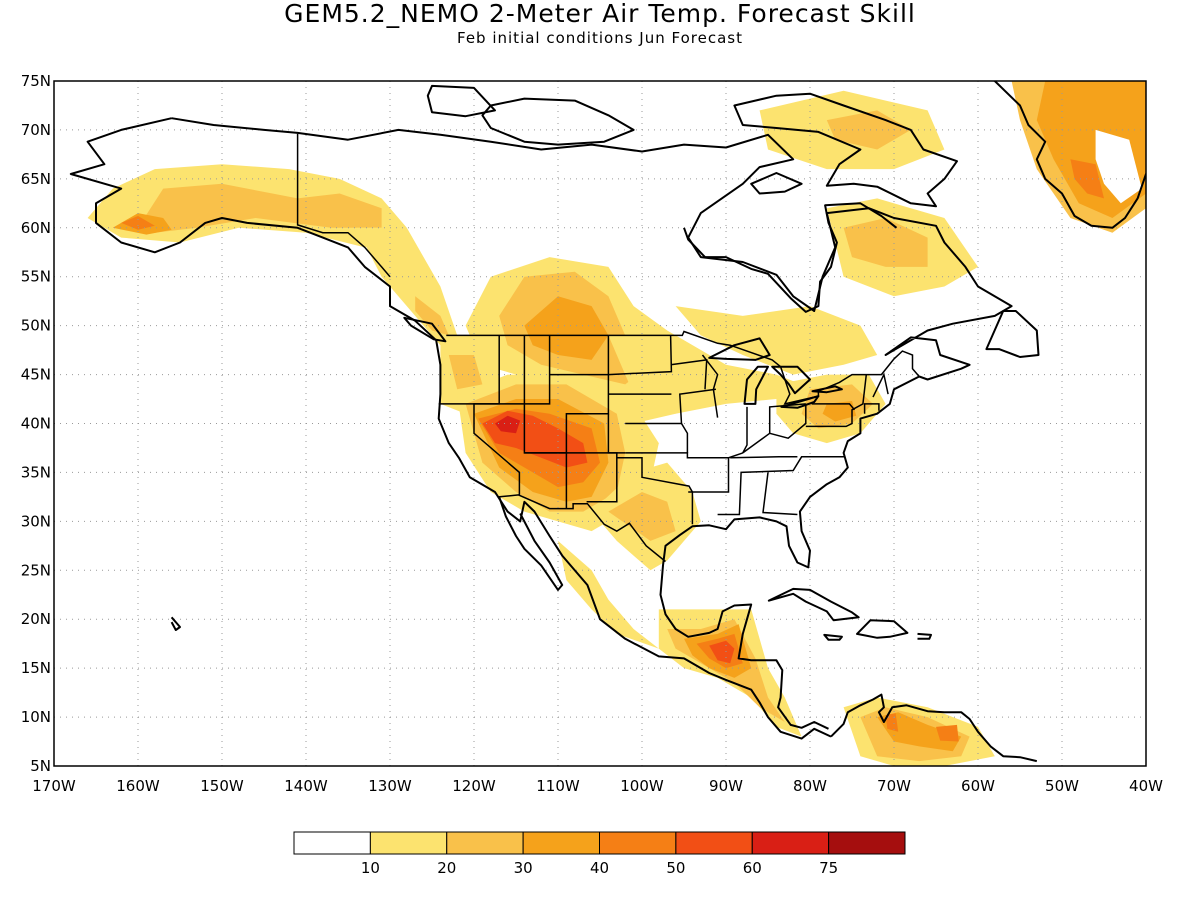  Describe the element at coordinates (36, 326) in the screenshot. I see `y-tick-label: 50N` at that location.